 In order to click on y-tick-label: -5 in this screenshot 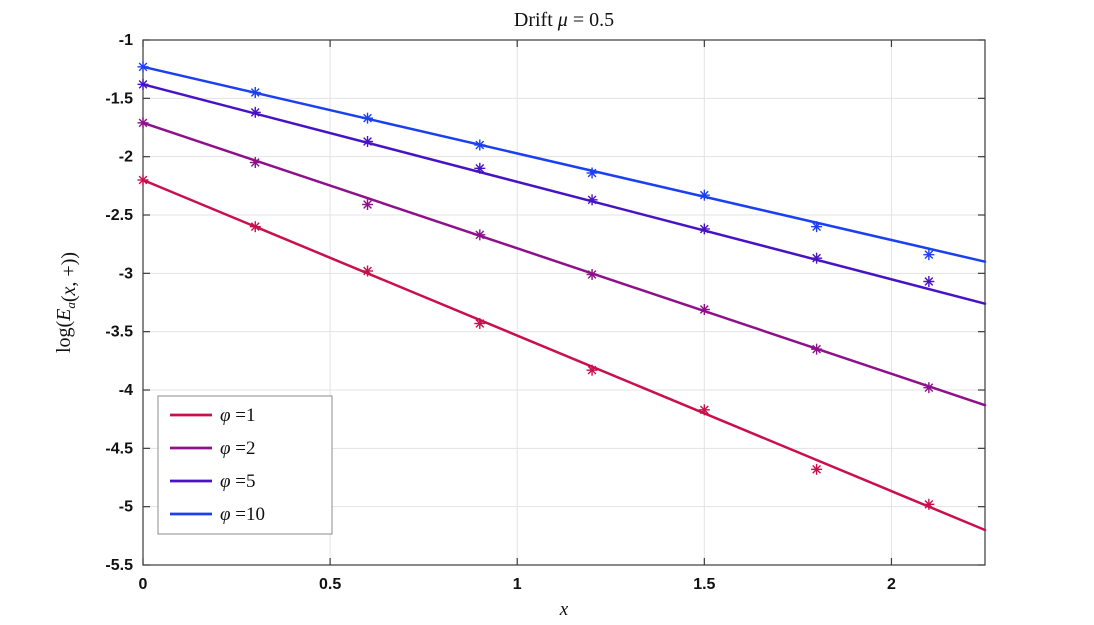, I will do `click(126, 507)`.